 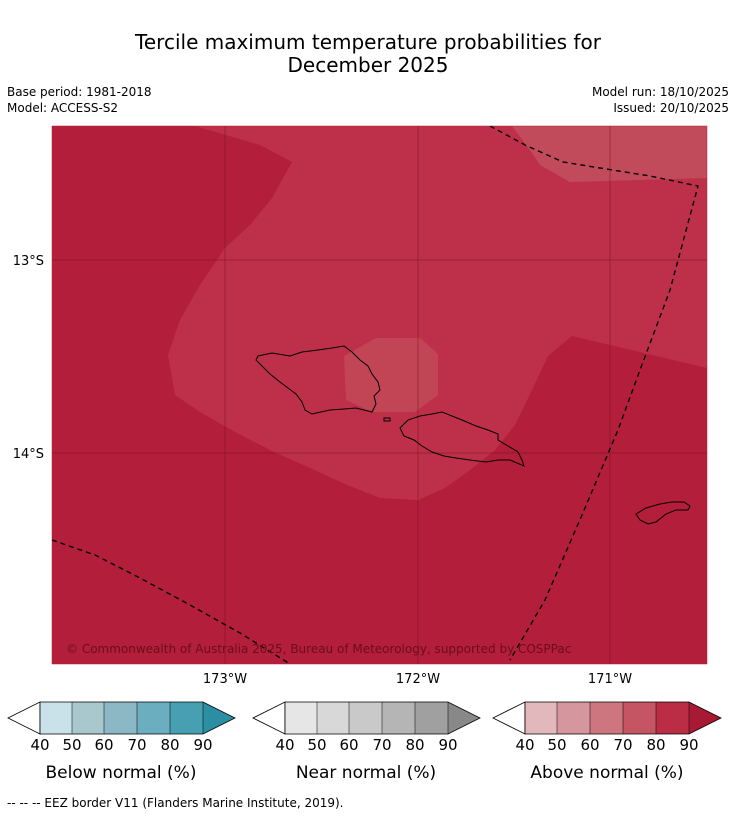 What do you see at coordinates (24, 718) in the screenshot?
I see `legend-below-min-arrow` at bounding box center [24, 718].